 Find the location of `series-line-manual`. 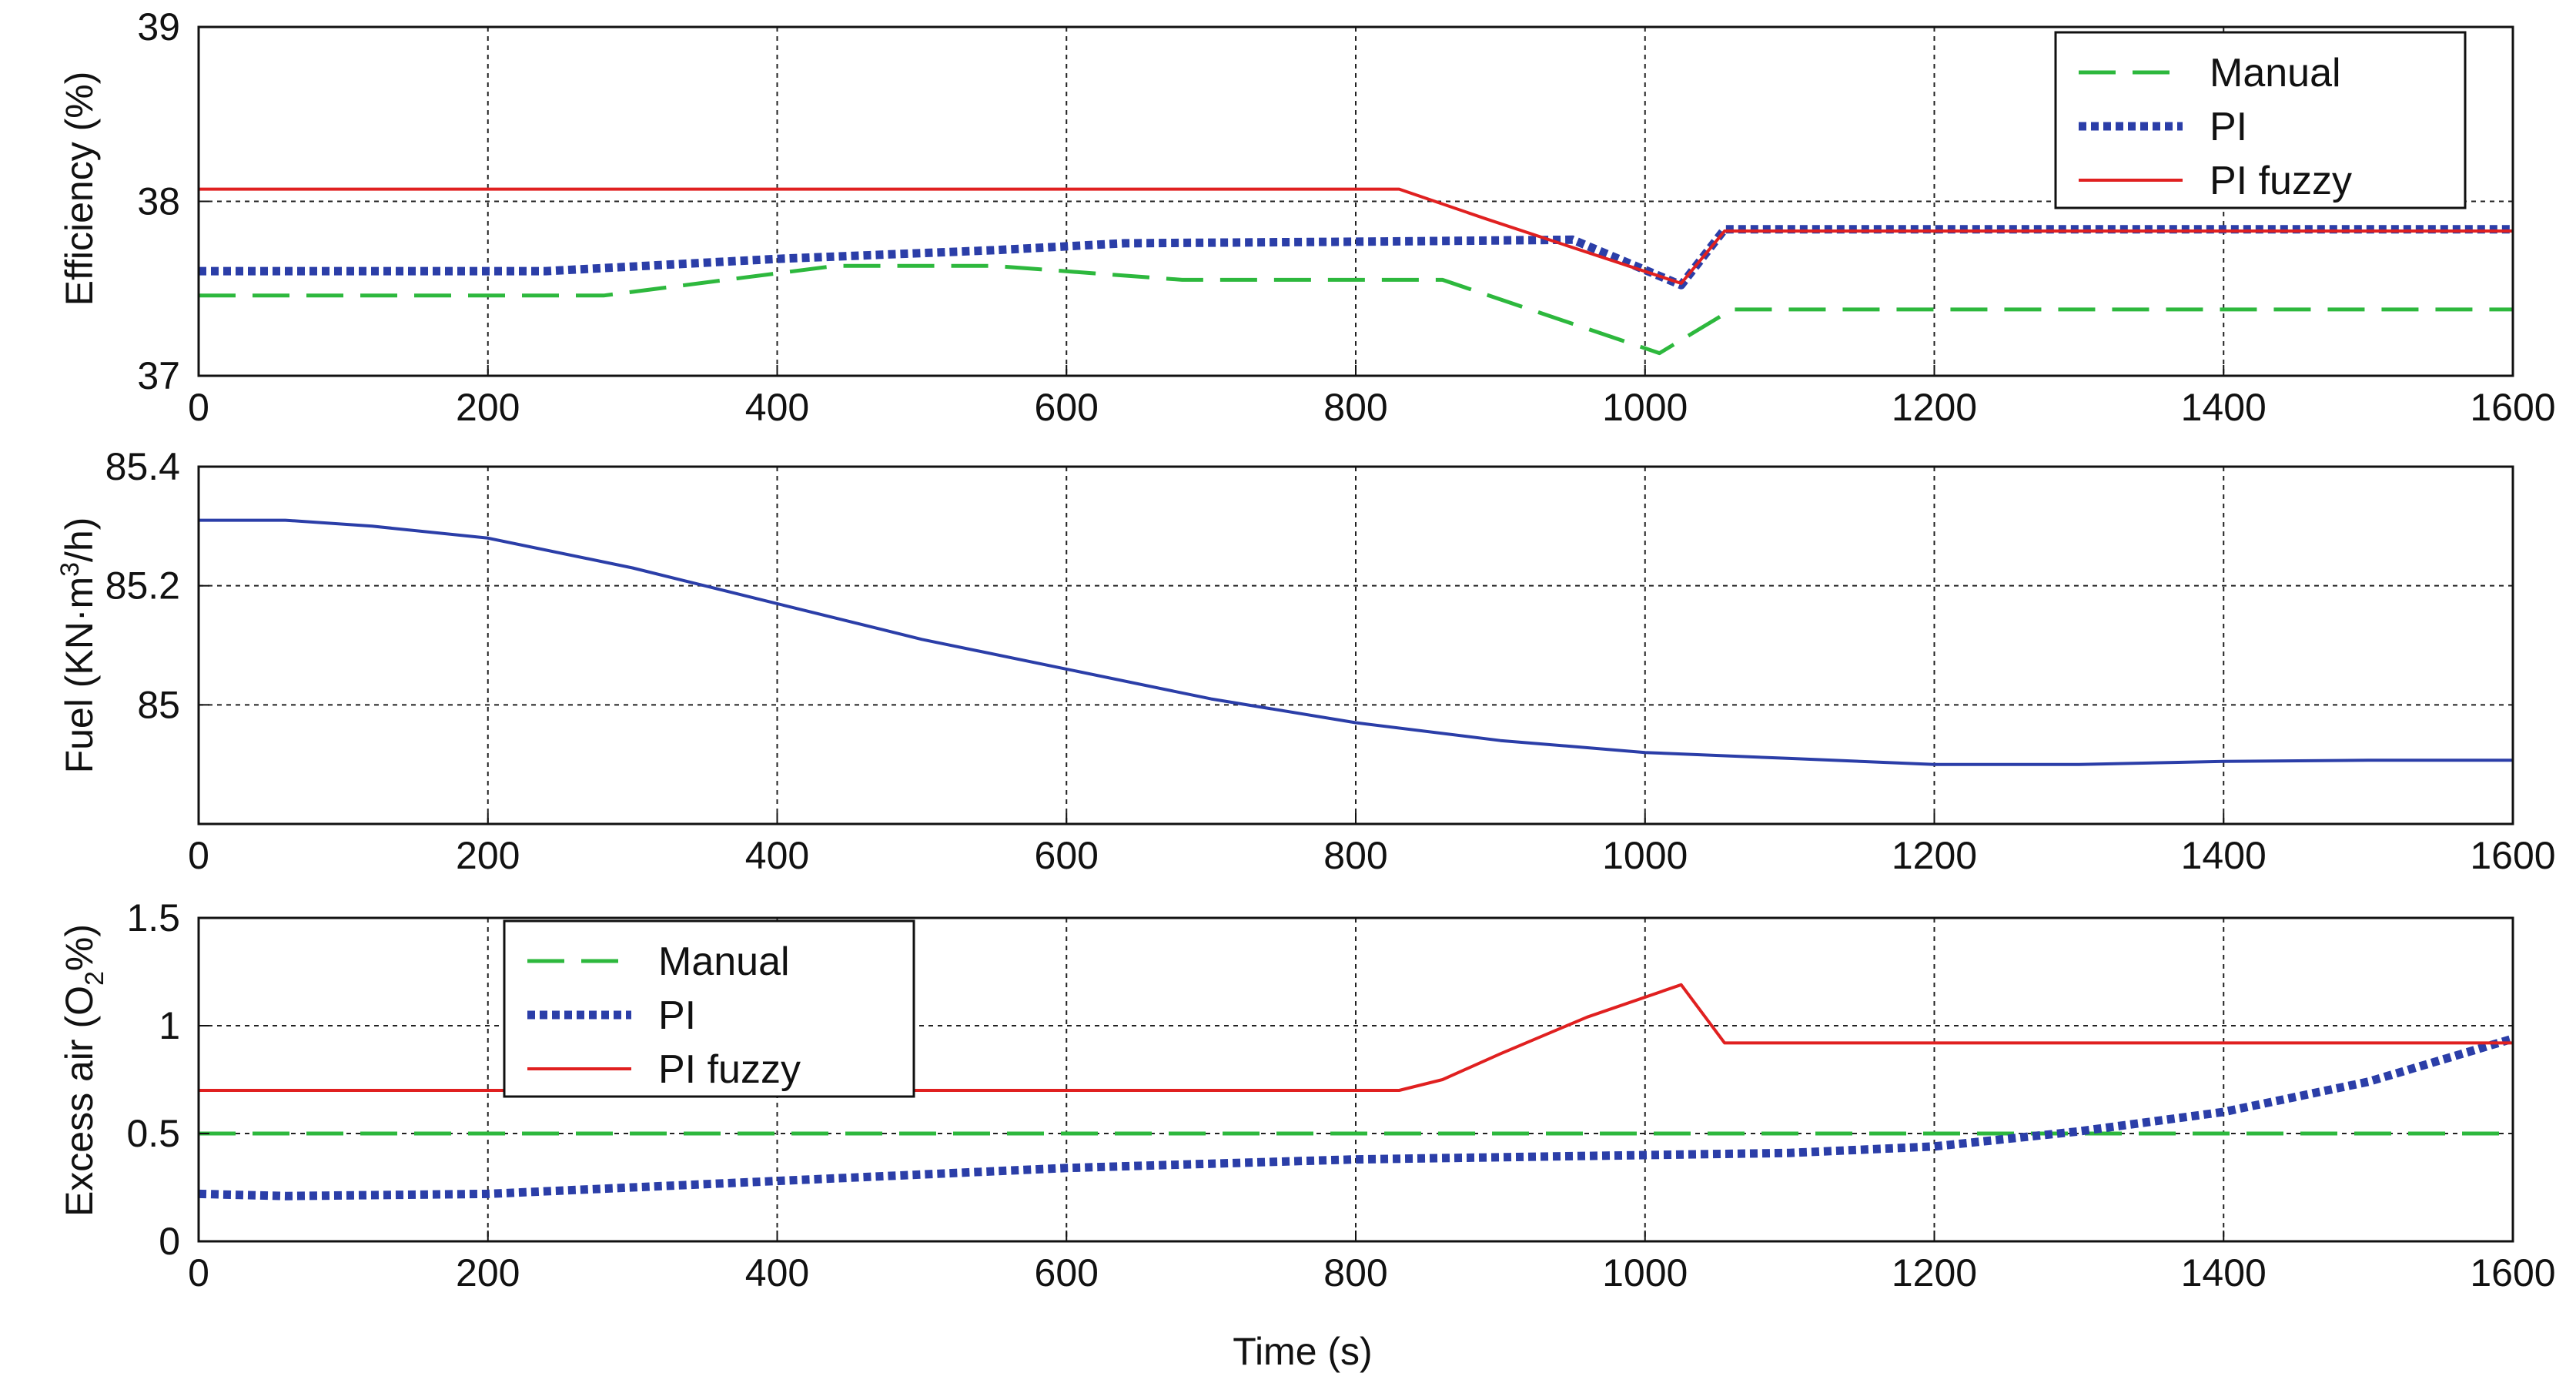

series-line-manual is located at coordinates (1356, 309).